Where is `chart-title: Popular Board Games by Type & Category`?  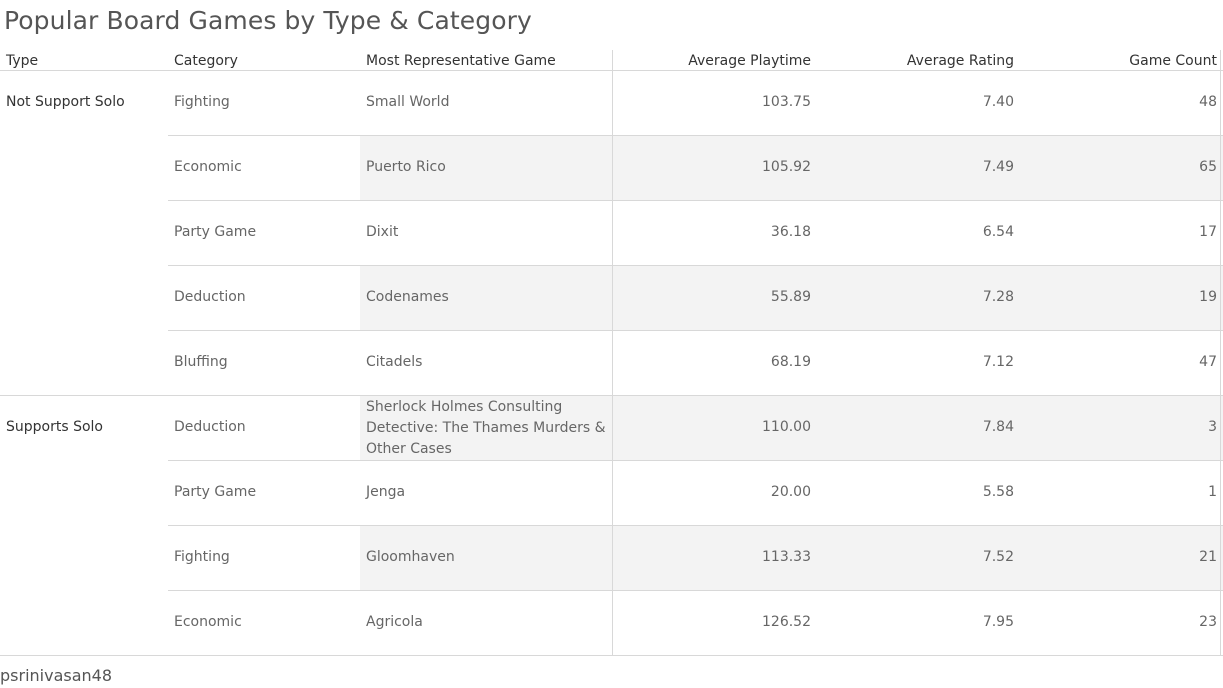
chart-title: Popular Board Games by Type & Category is located at coordinates (268, 20).